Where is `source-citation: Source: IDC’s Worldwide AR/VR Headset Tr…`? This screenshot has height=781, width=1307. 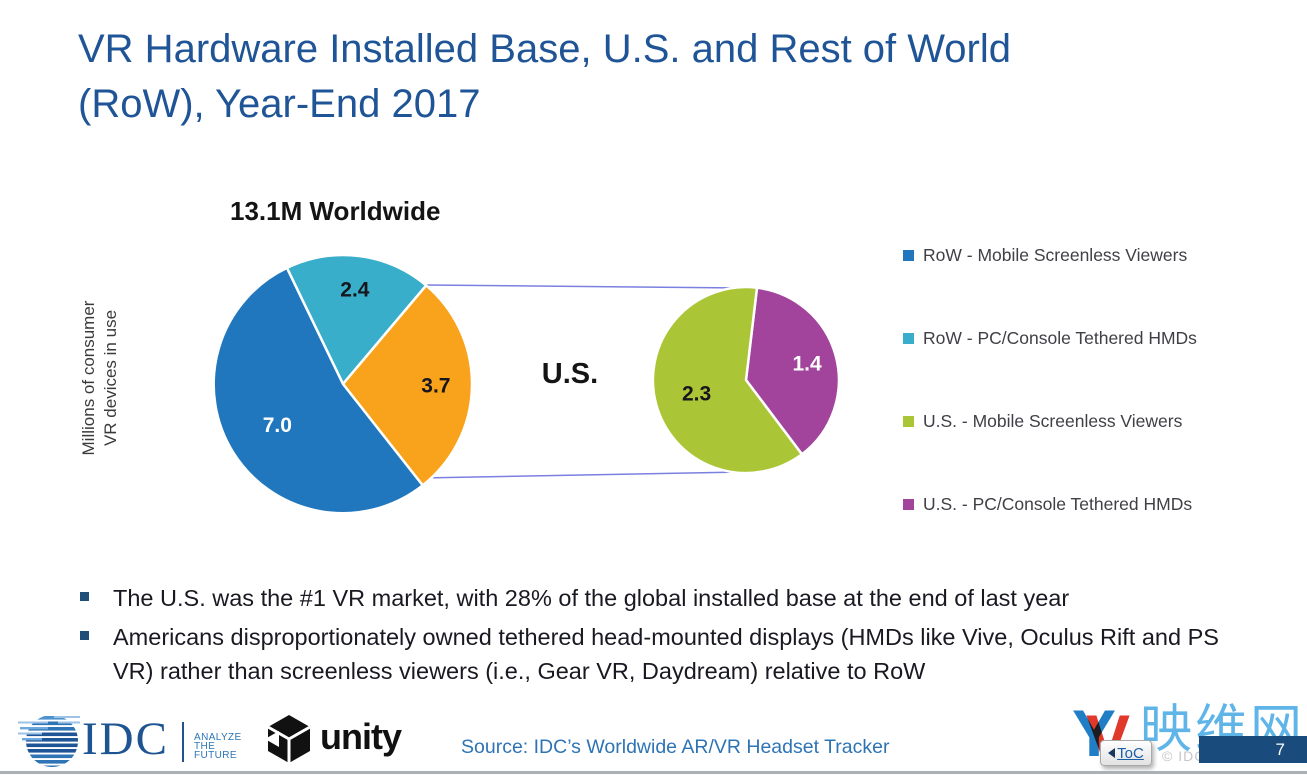 source-citation: Source: IDC’s Worldwide AR/VR Headset Tr… is located at coordinates (675, 747).